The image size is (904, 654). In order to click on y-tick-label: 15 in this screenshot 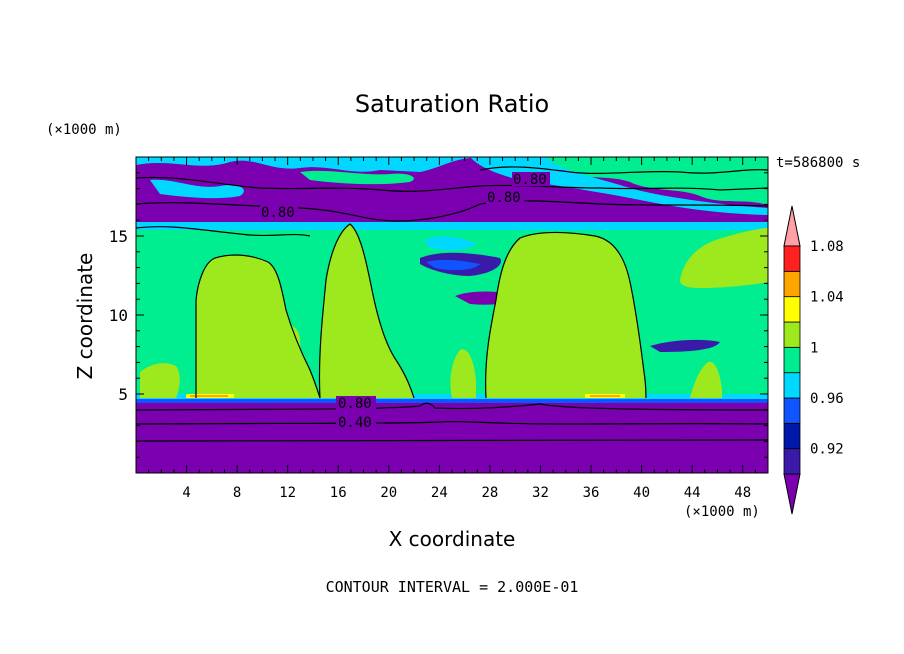, I will do `click(118, 236)`.